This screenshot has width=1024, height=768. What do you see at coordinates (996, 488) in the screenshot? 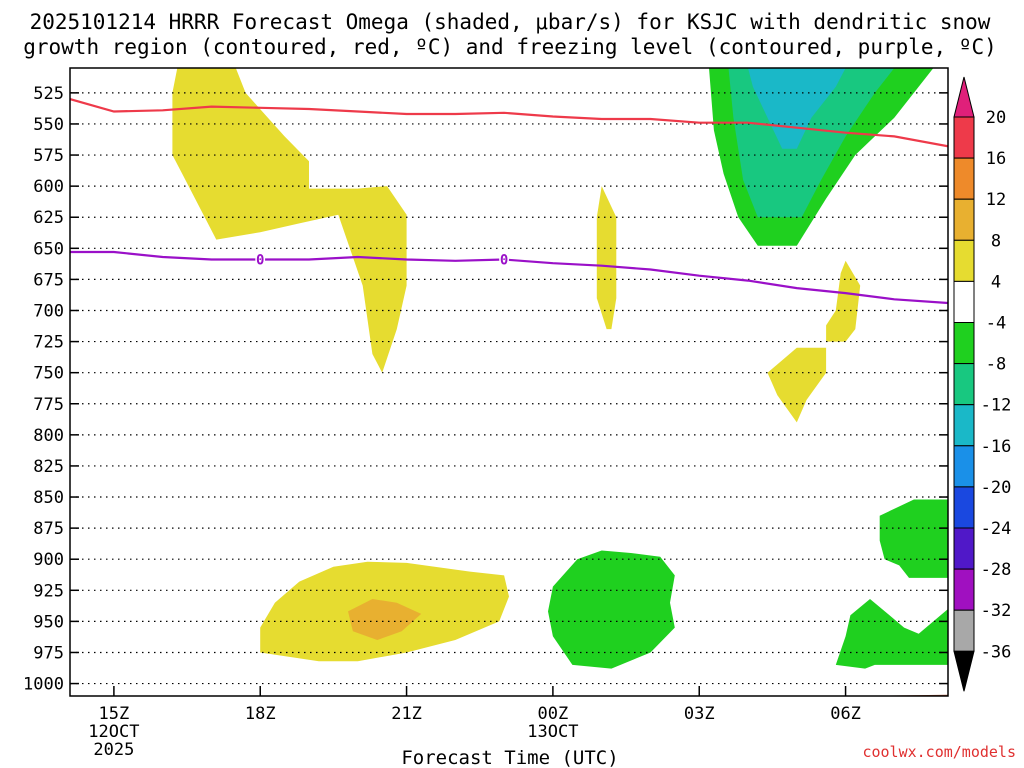
I see `colorbar-label-9: -20` at bounding box center [996, 488].